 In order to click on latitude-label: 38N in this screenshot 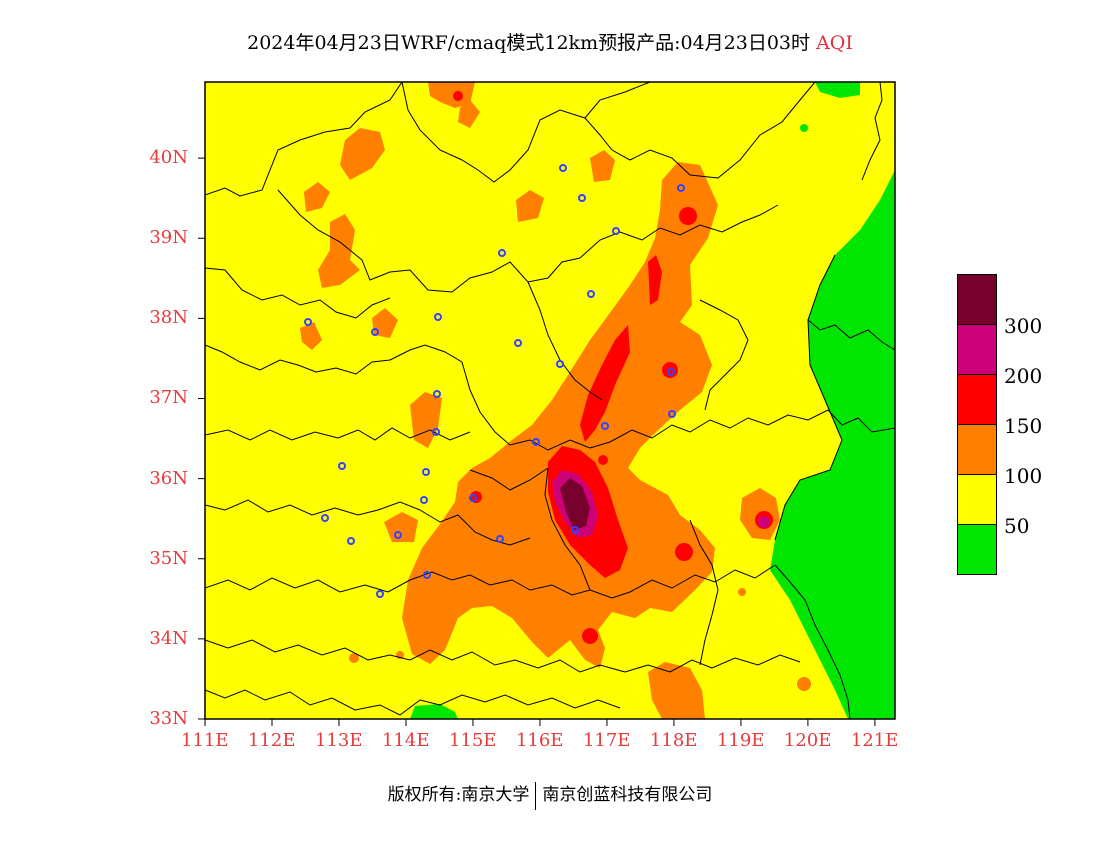, I will do `click(168, 318)`.